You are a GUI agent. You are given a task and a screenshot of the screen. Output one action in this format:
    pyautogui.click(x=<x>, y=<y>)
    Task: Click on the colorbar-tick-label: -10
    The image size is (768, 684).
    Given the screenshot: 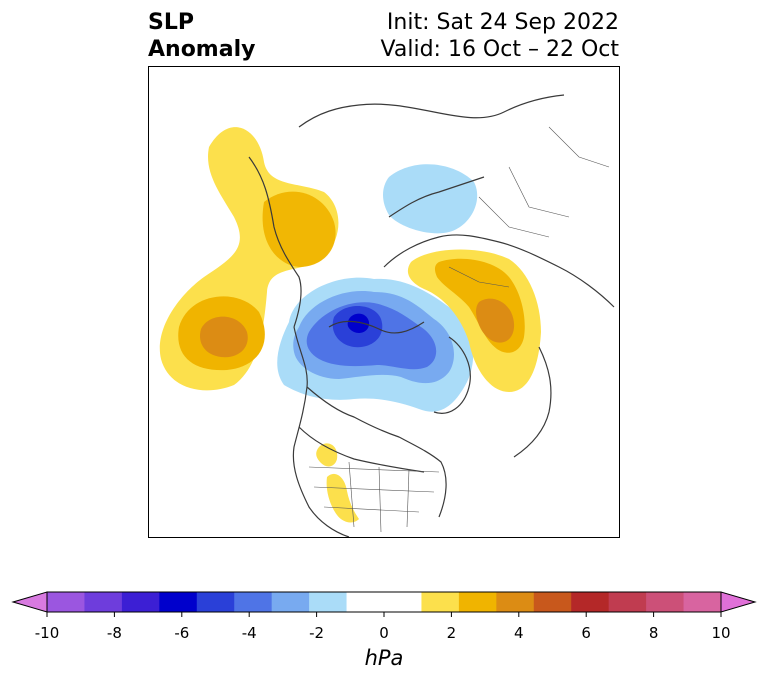 What is the action you would take?
    pyautogui.click(x=47, y=633)
    